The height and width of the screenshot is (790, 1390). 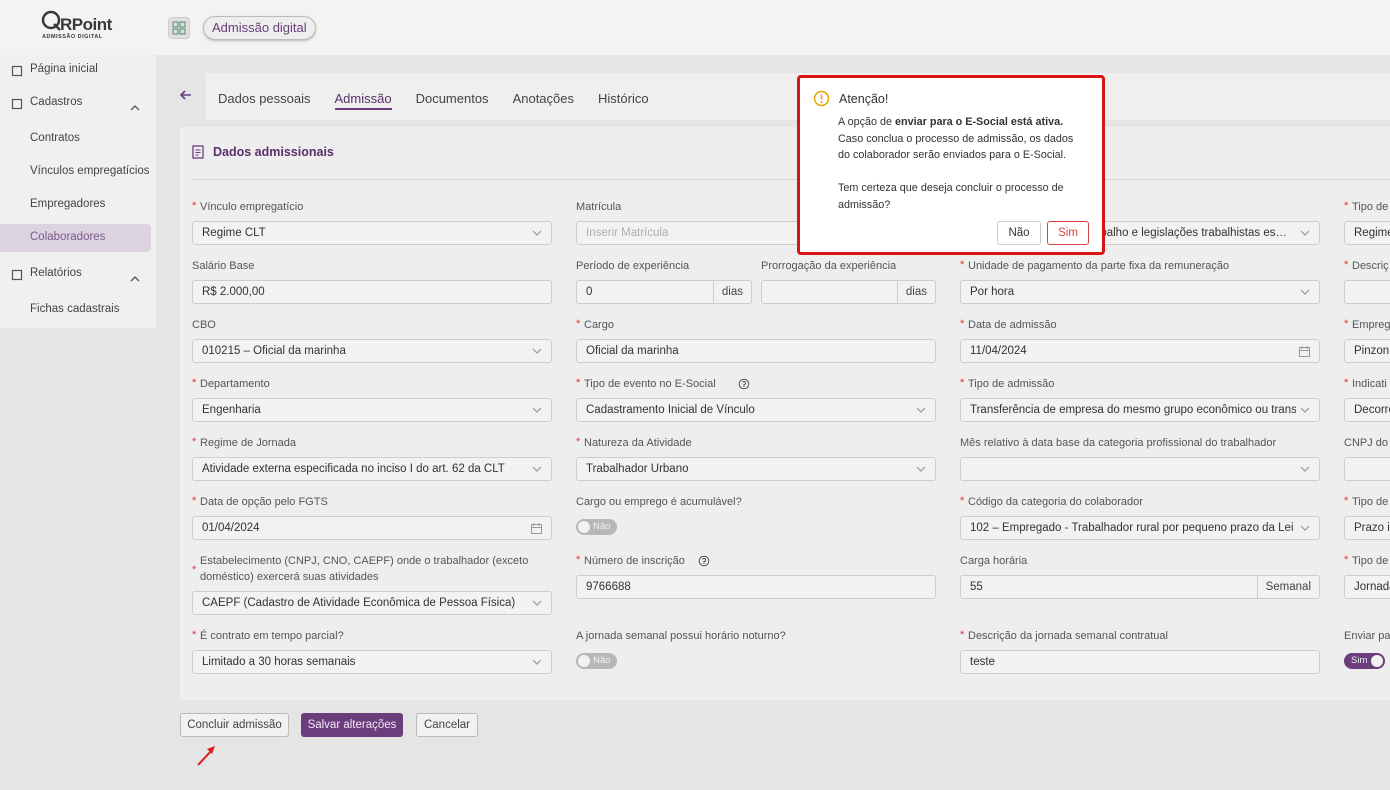 What do you see at coordinates (372, 351) in the screenshot?
I see `field-select: 010215 – Oficial da marinha` at bounding box center [372, 351].